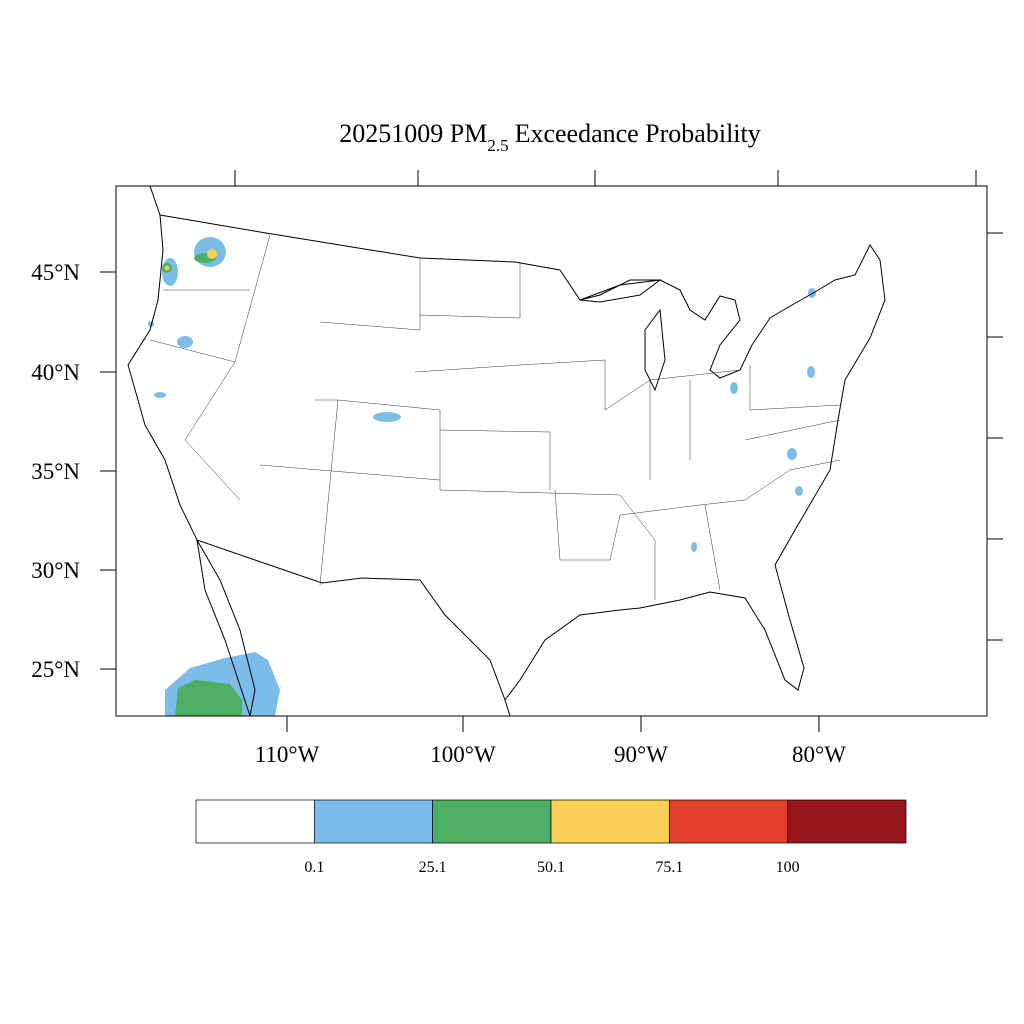  I want to click on title-sub: 2.5, so click(497, 145).